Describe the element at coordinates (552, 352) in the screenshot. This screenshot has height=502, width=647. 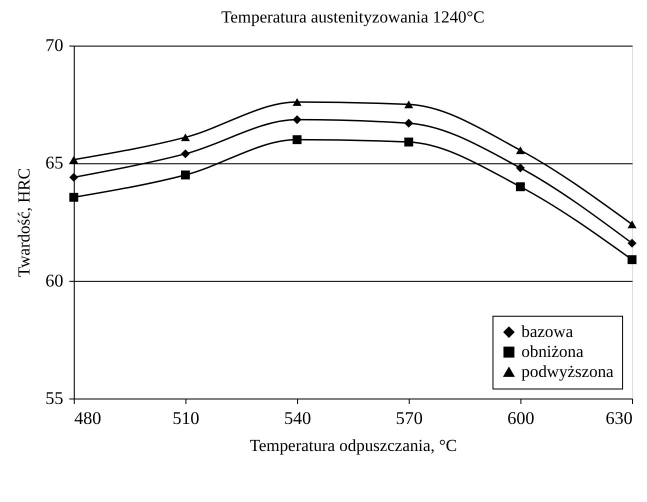
I see `legend-label: obniżona` at that location.